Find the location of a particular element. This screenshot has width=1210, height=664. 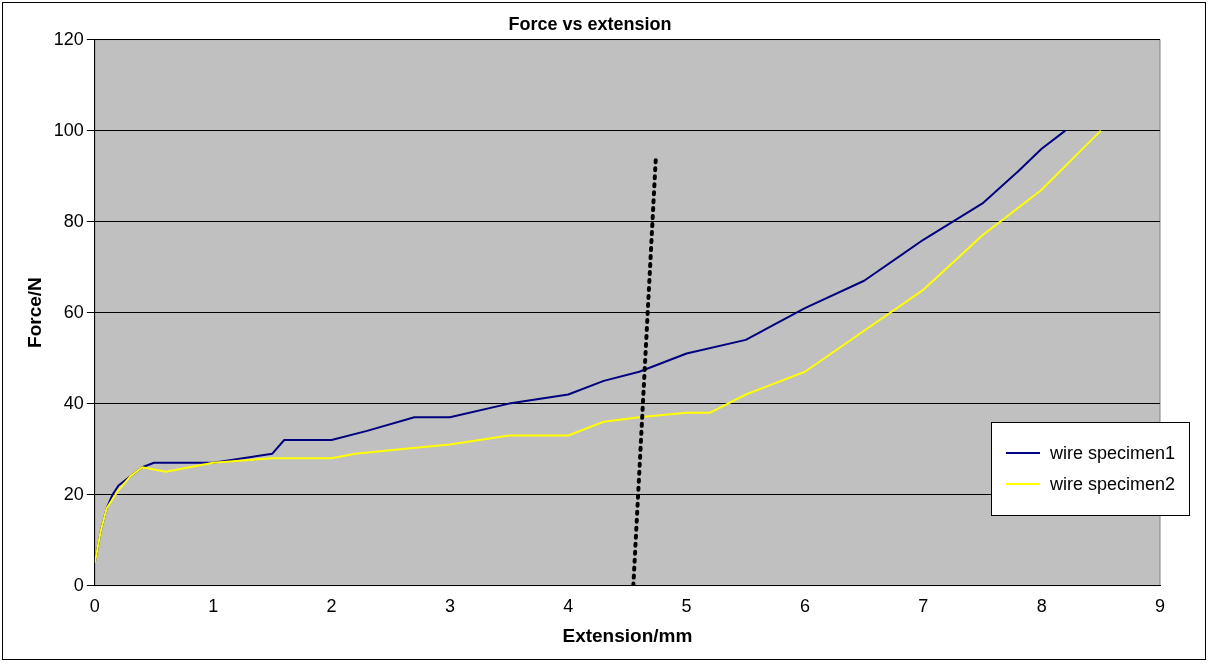

y-tick-label: 40 is located at coordinates (73, 402).